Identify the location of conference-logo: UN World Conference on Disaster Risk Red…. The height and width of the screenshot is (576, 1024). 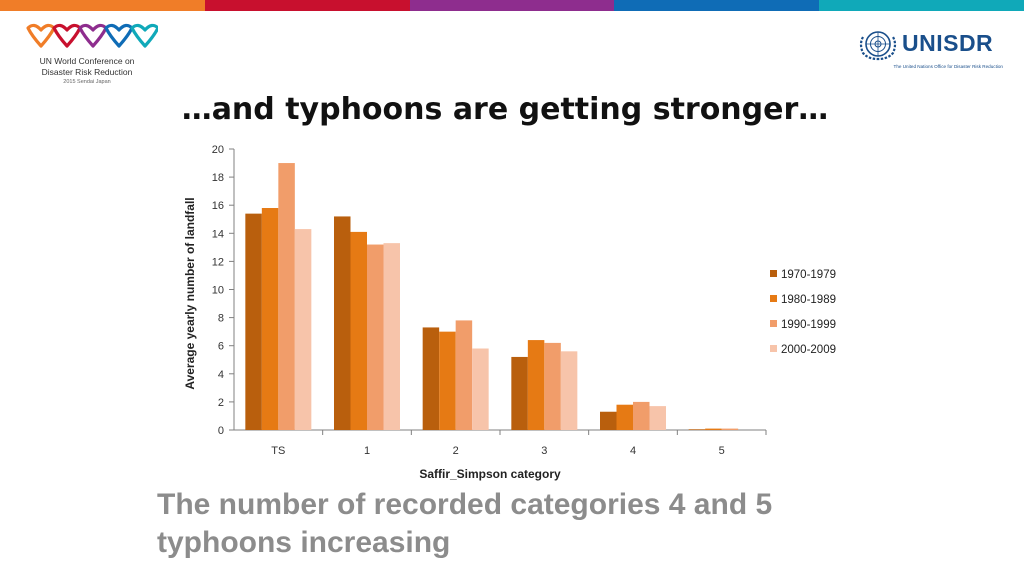
(97, 57).